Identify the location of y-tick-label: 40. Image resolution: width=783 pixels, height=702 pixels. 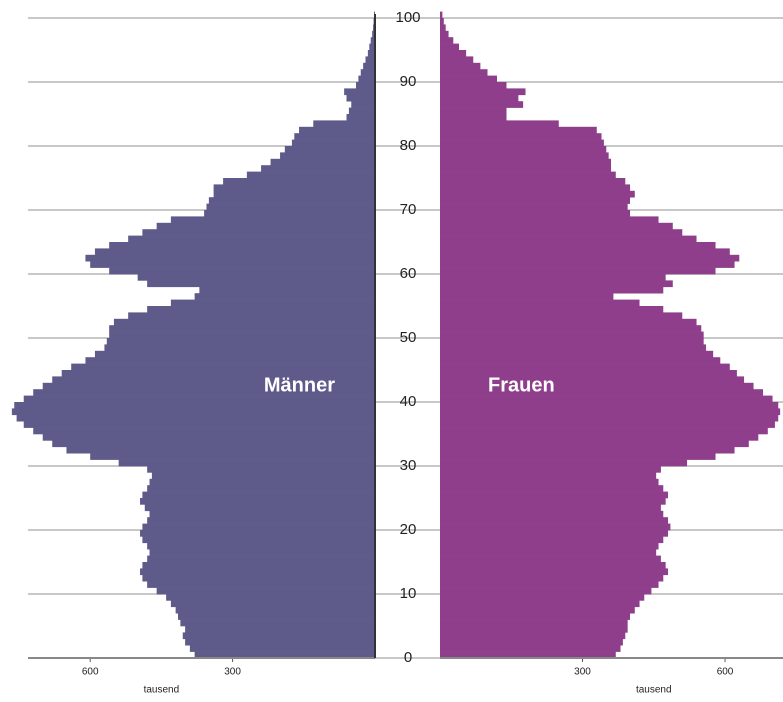
(408, 401).